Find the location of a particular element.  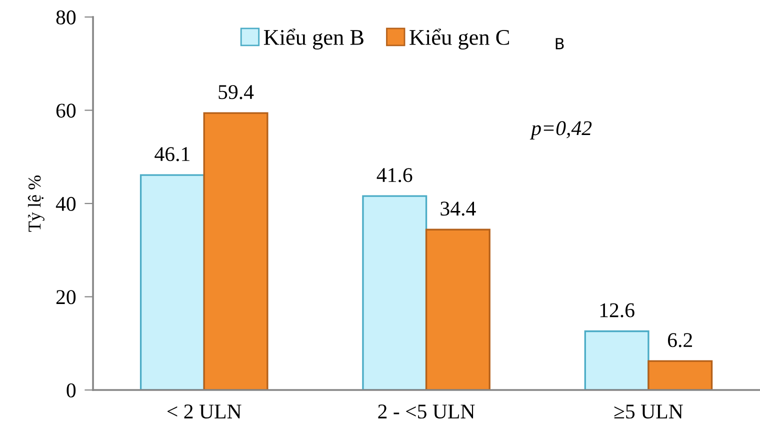

y-tick-label: 40 is located at coordinates (66, 203).